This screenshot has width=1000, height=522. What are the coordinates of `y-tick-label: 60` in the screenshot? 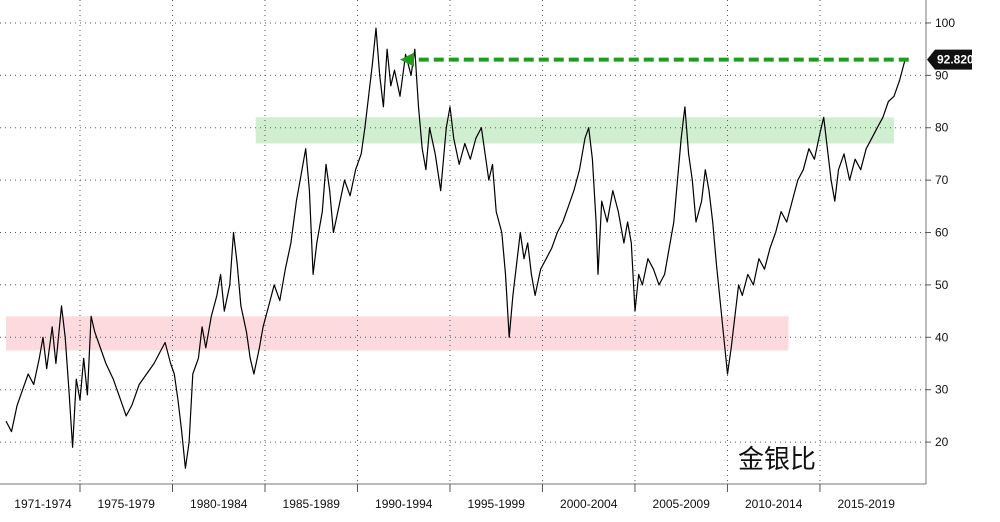 It's located at (942, 233).